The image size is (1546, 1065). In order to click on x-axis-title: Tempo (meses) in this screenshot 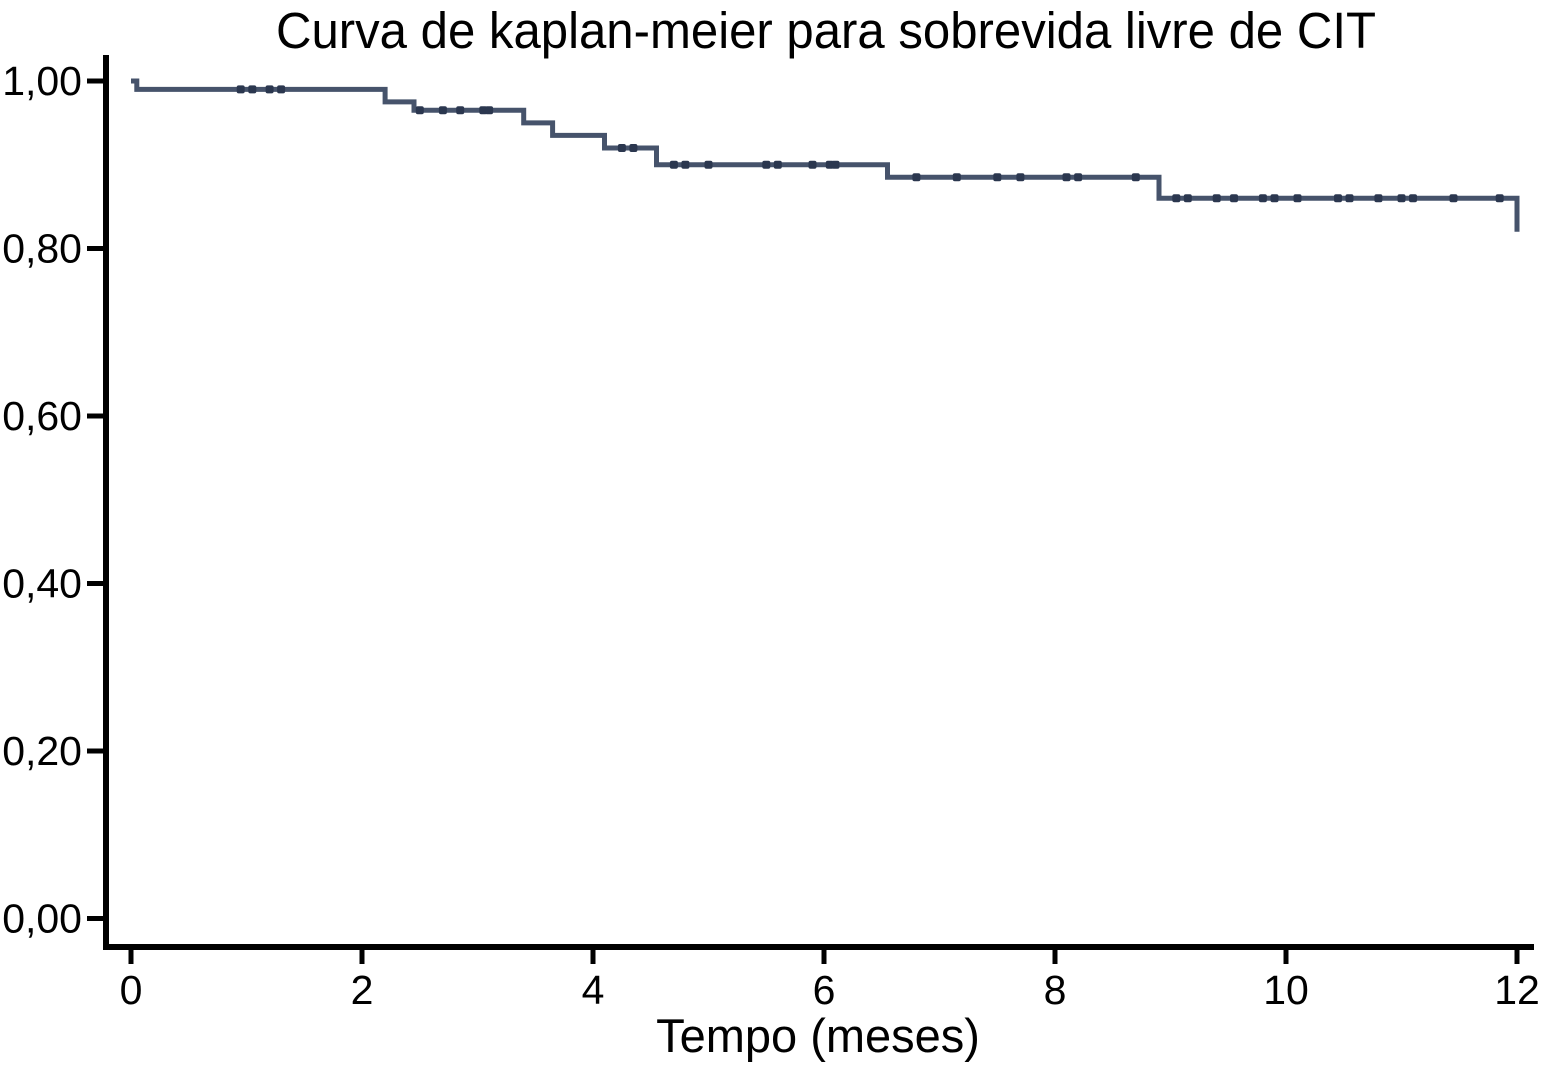, I will do `click(818, 1035)`.